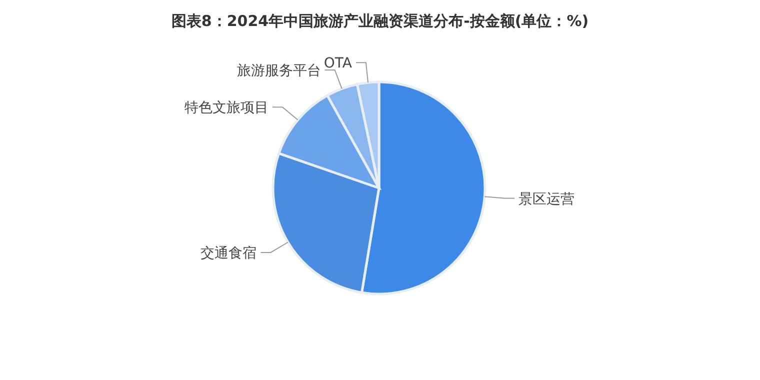 This screenshot has height=380, width=760. I want to click on slice-label: 景区运营, so click(546, 199).